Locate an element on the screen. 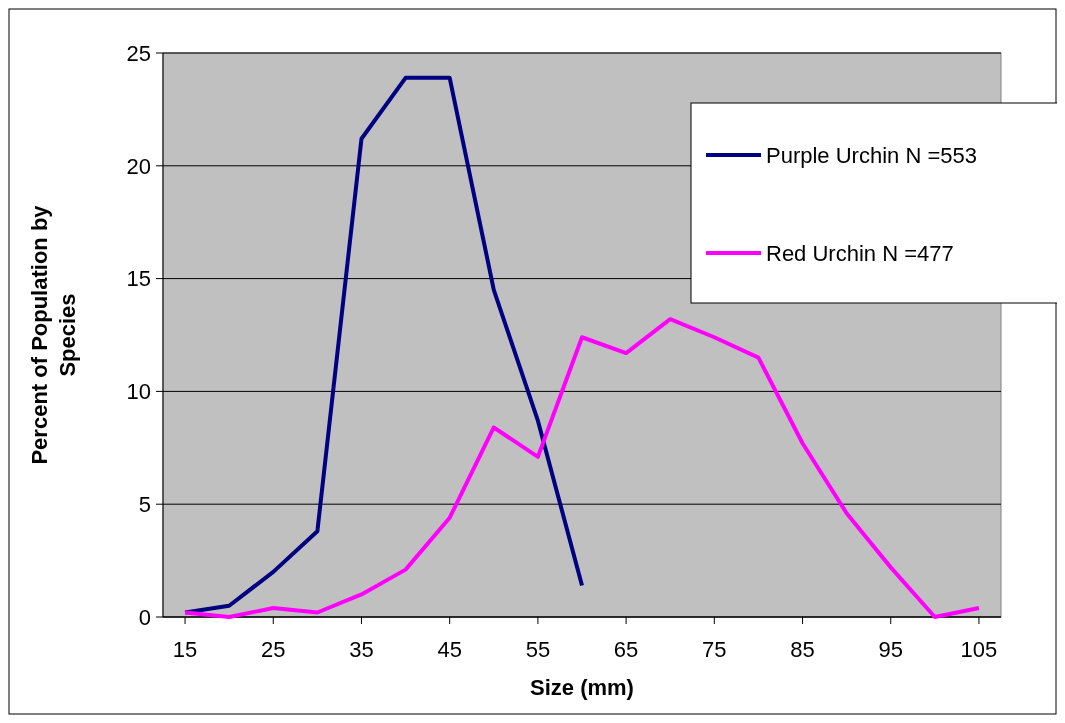  y-tick-label: 25 is located at coordinates (138, 53).